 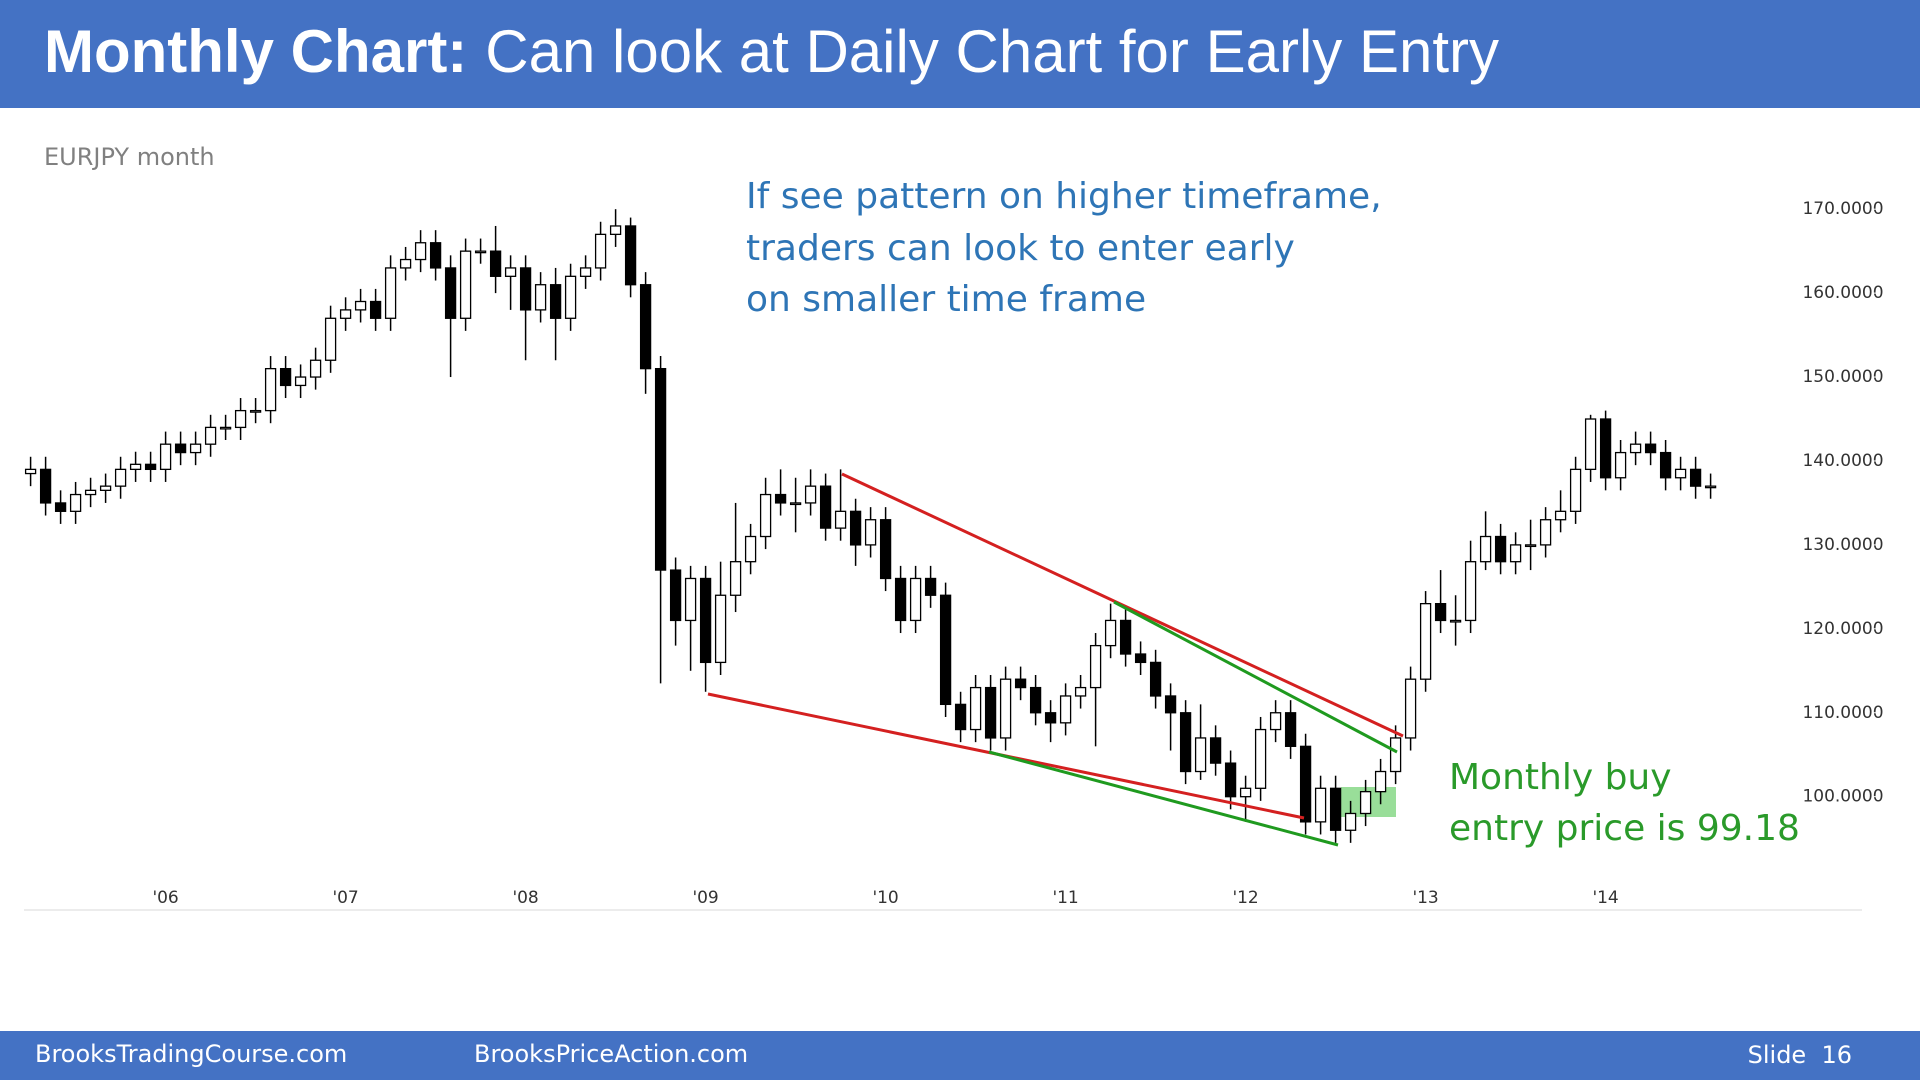 What do you see at coordinates (611, 1054) in the screenshot?
I see `footer-text: BrooksPriceAction.com` at bounding box center [611, 1054].